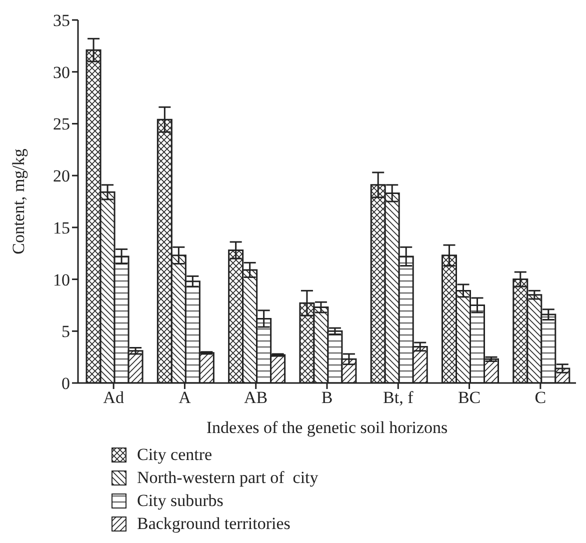  I want to click on y-tick-label: 15, so click(61, 228).